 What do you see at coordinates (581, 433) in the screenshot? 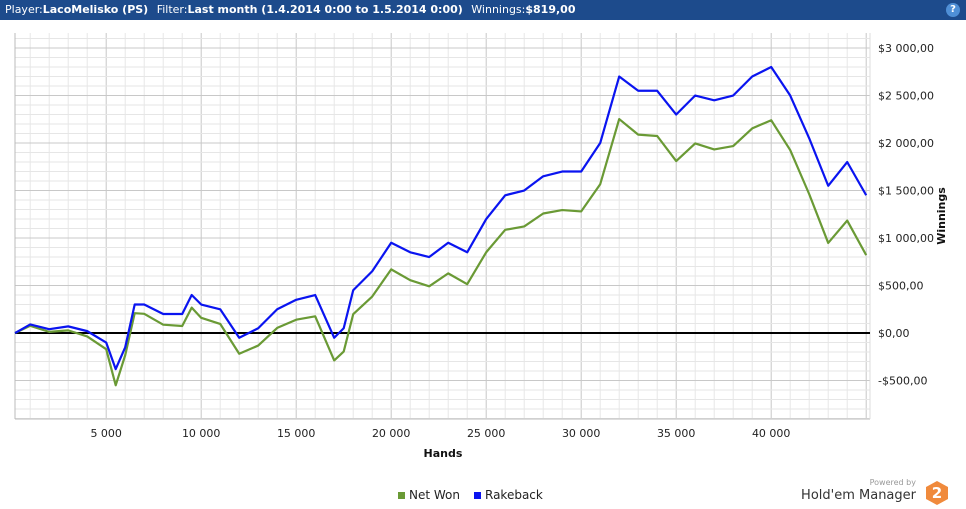
I see `x-tick-label: 30 000` at bounding box center [581, 433].